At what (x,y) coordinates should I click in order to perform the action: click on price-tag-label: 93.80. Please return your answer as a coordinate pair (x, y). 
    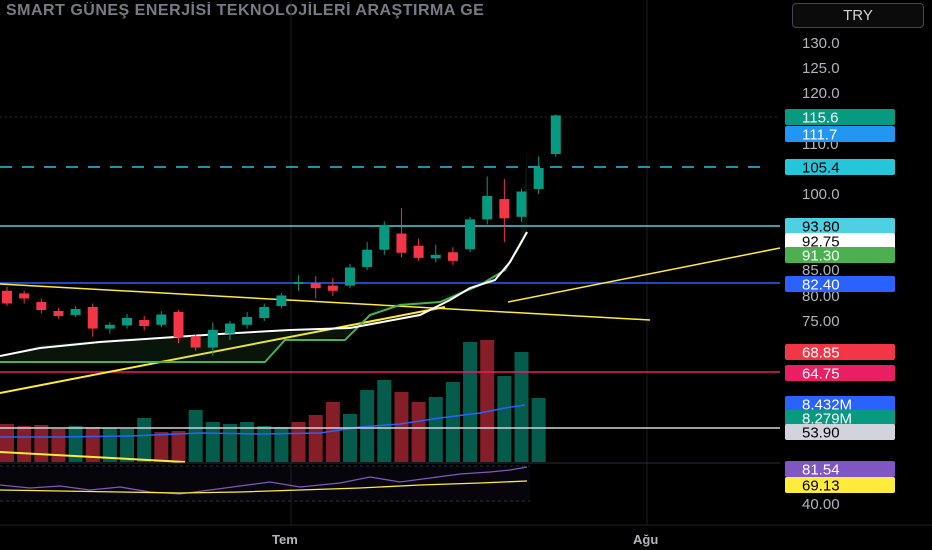
    Looking at the image, I should click on (821, 227).